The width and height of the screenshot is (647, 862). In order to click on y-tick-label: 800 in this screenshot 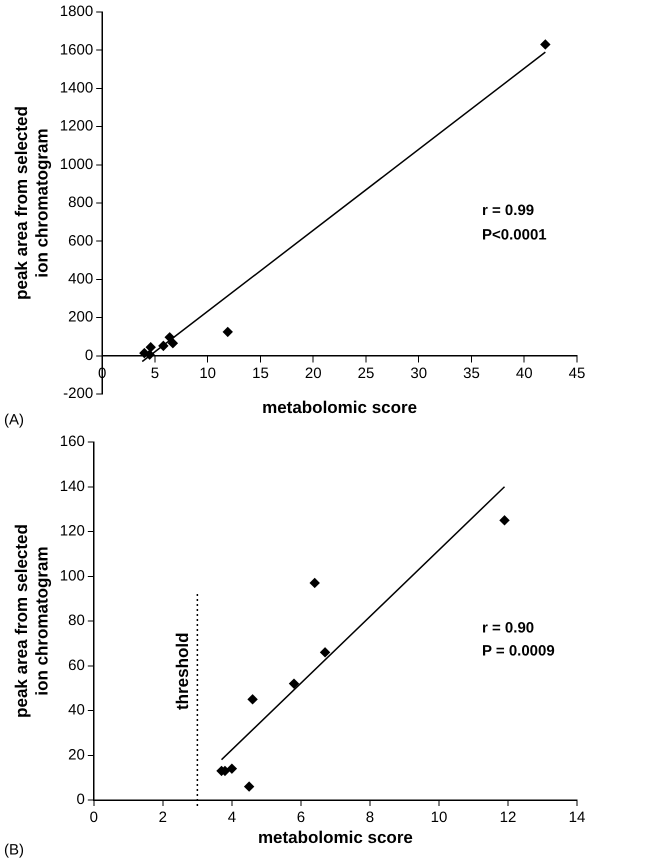, I will do `click(81, 203)`.